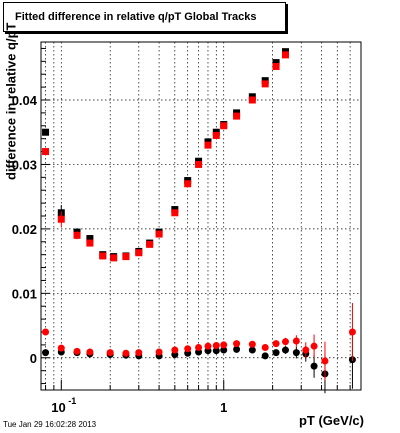  I want to click on y-tick-label: 0.01, so click(24, 293).